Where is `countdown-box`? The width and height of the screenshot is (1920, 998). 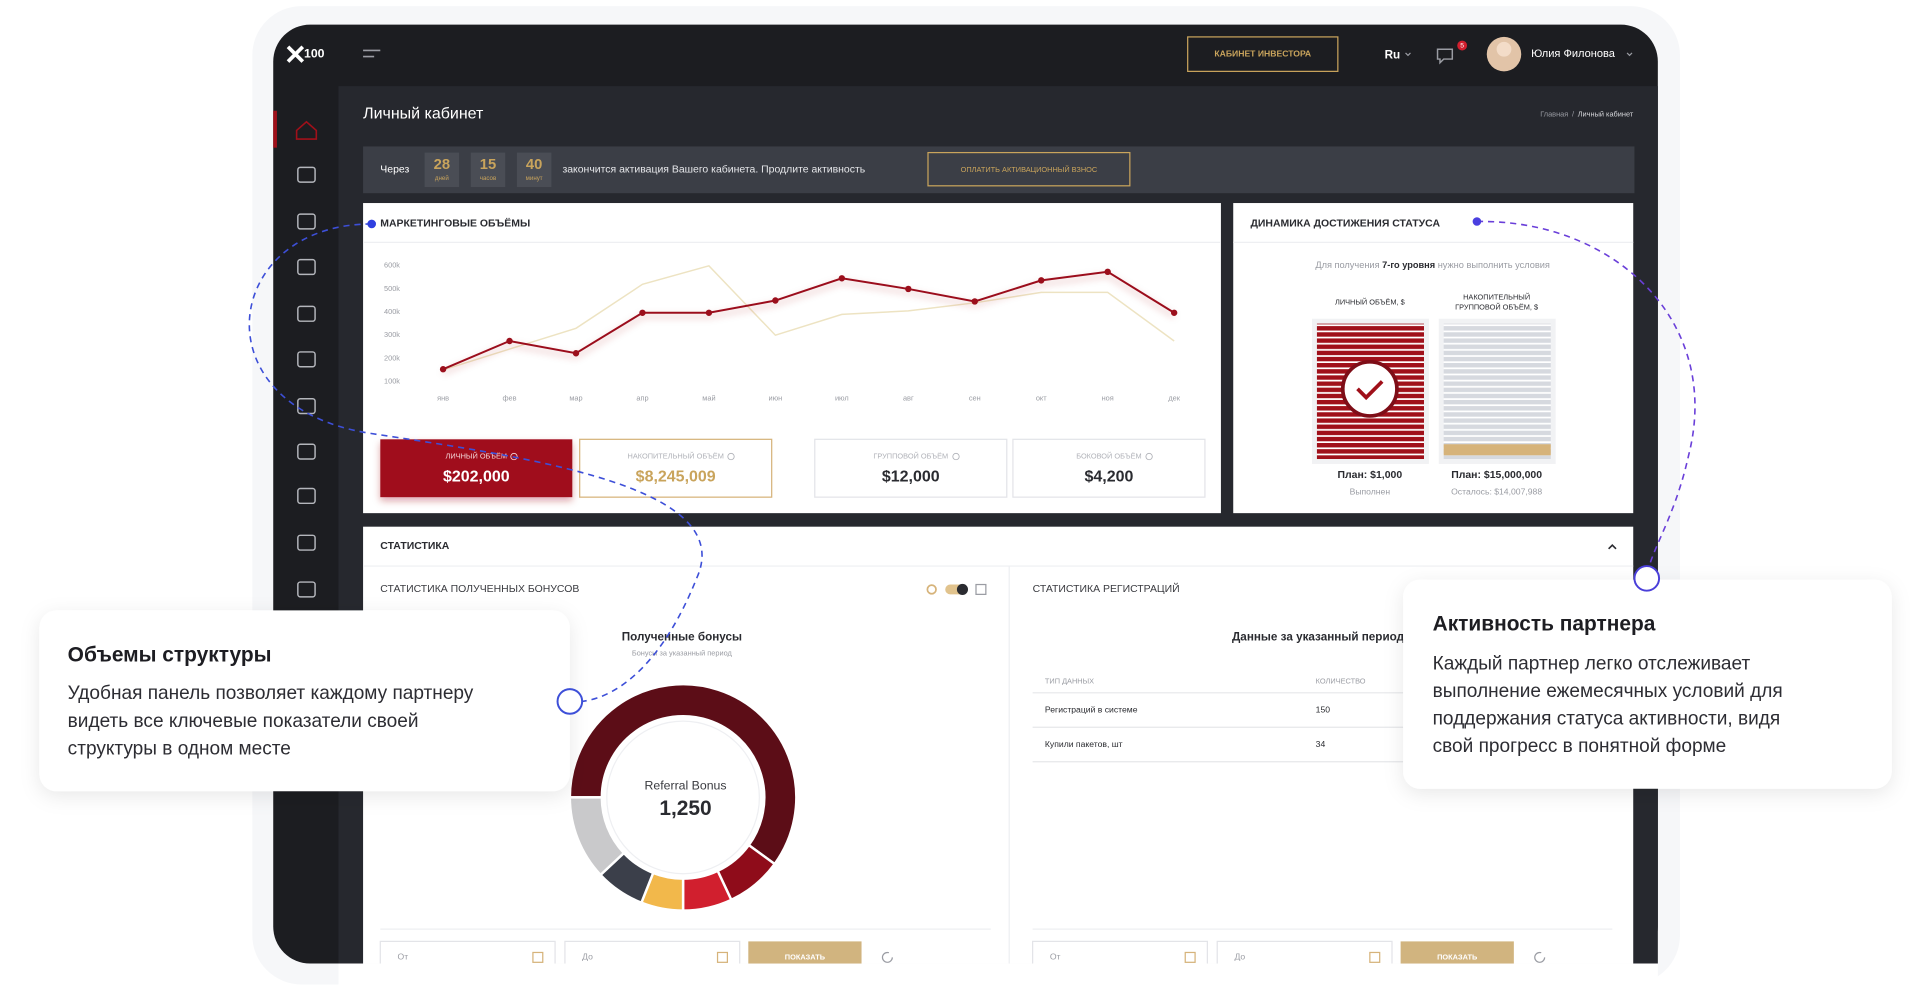
countdown-box is located at coordinates (534, 170).